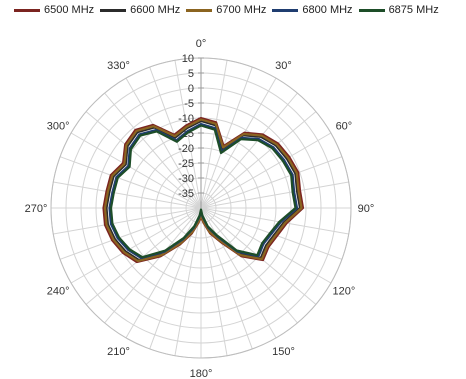 Image resolution: width=466 pixels, height=379 pixels. I want to click on angle-tick-label: 240°, so click(58, 292).